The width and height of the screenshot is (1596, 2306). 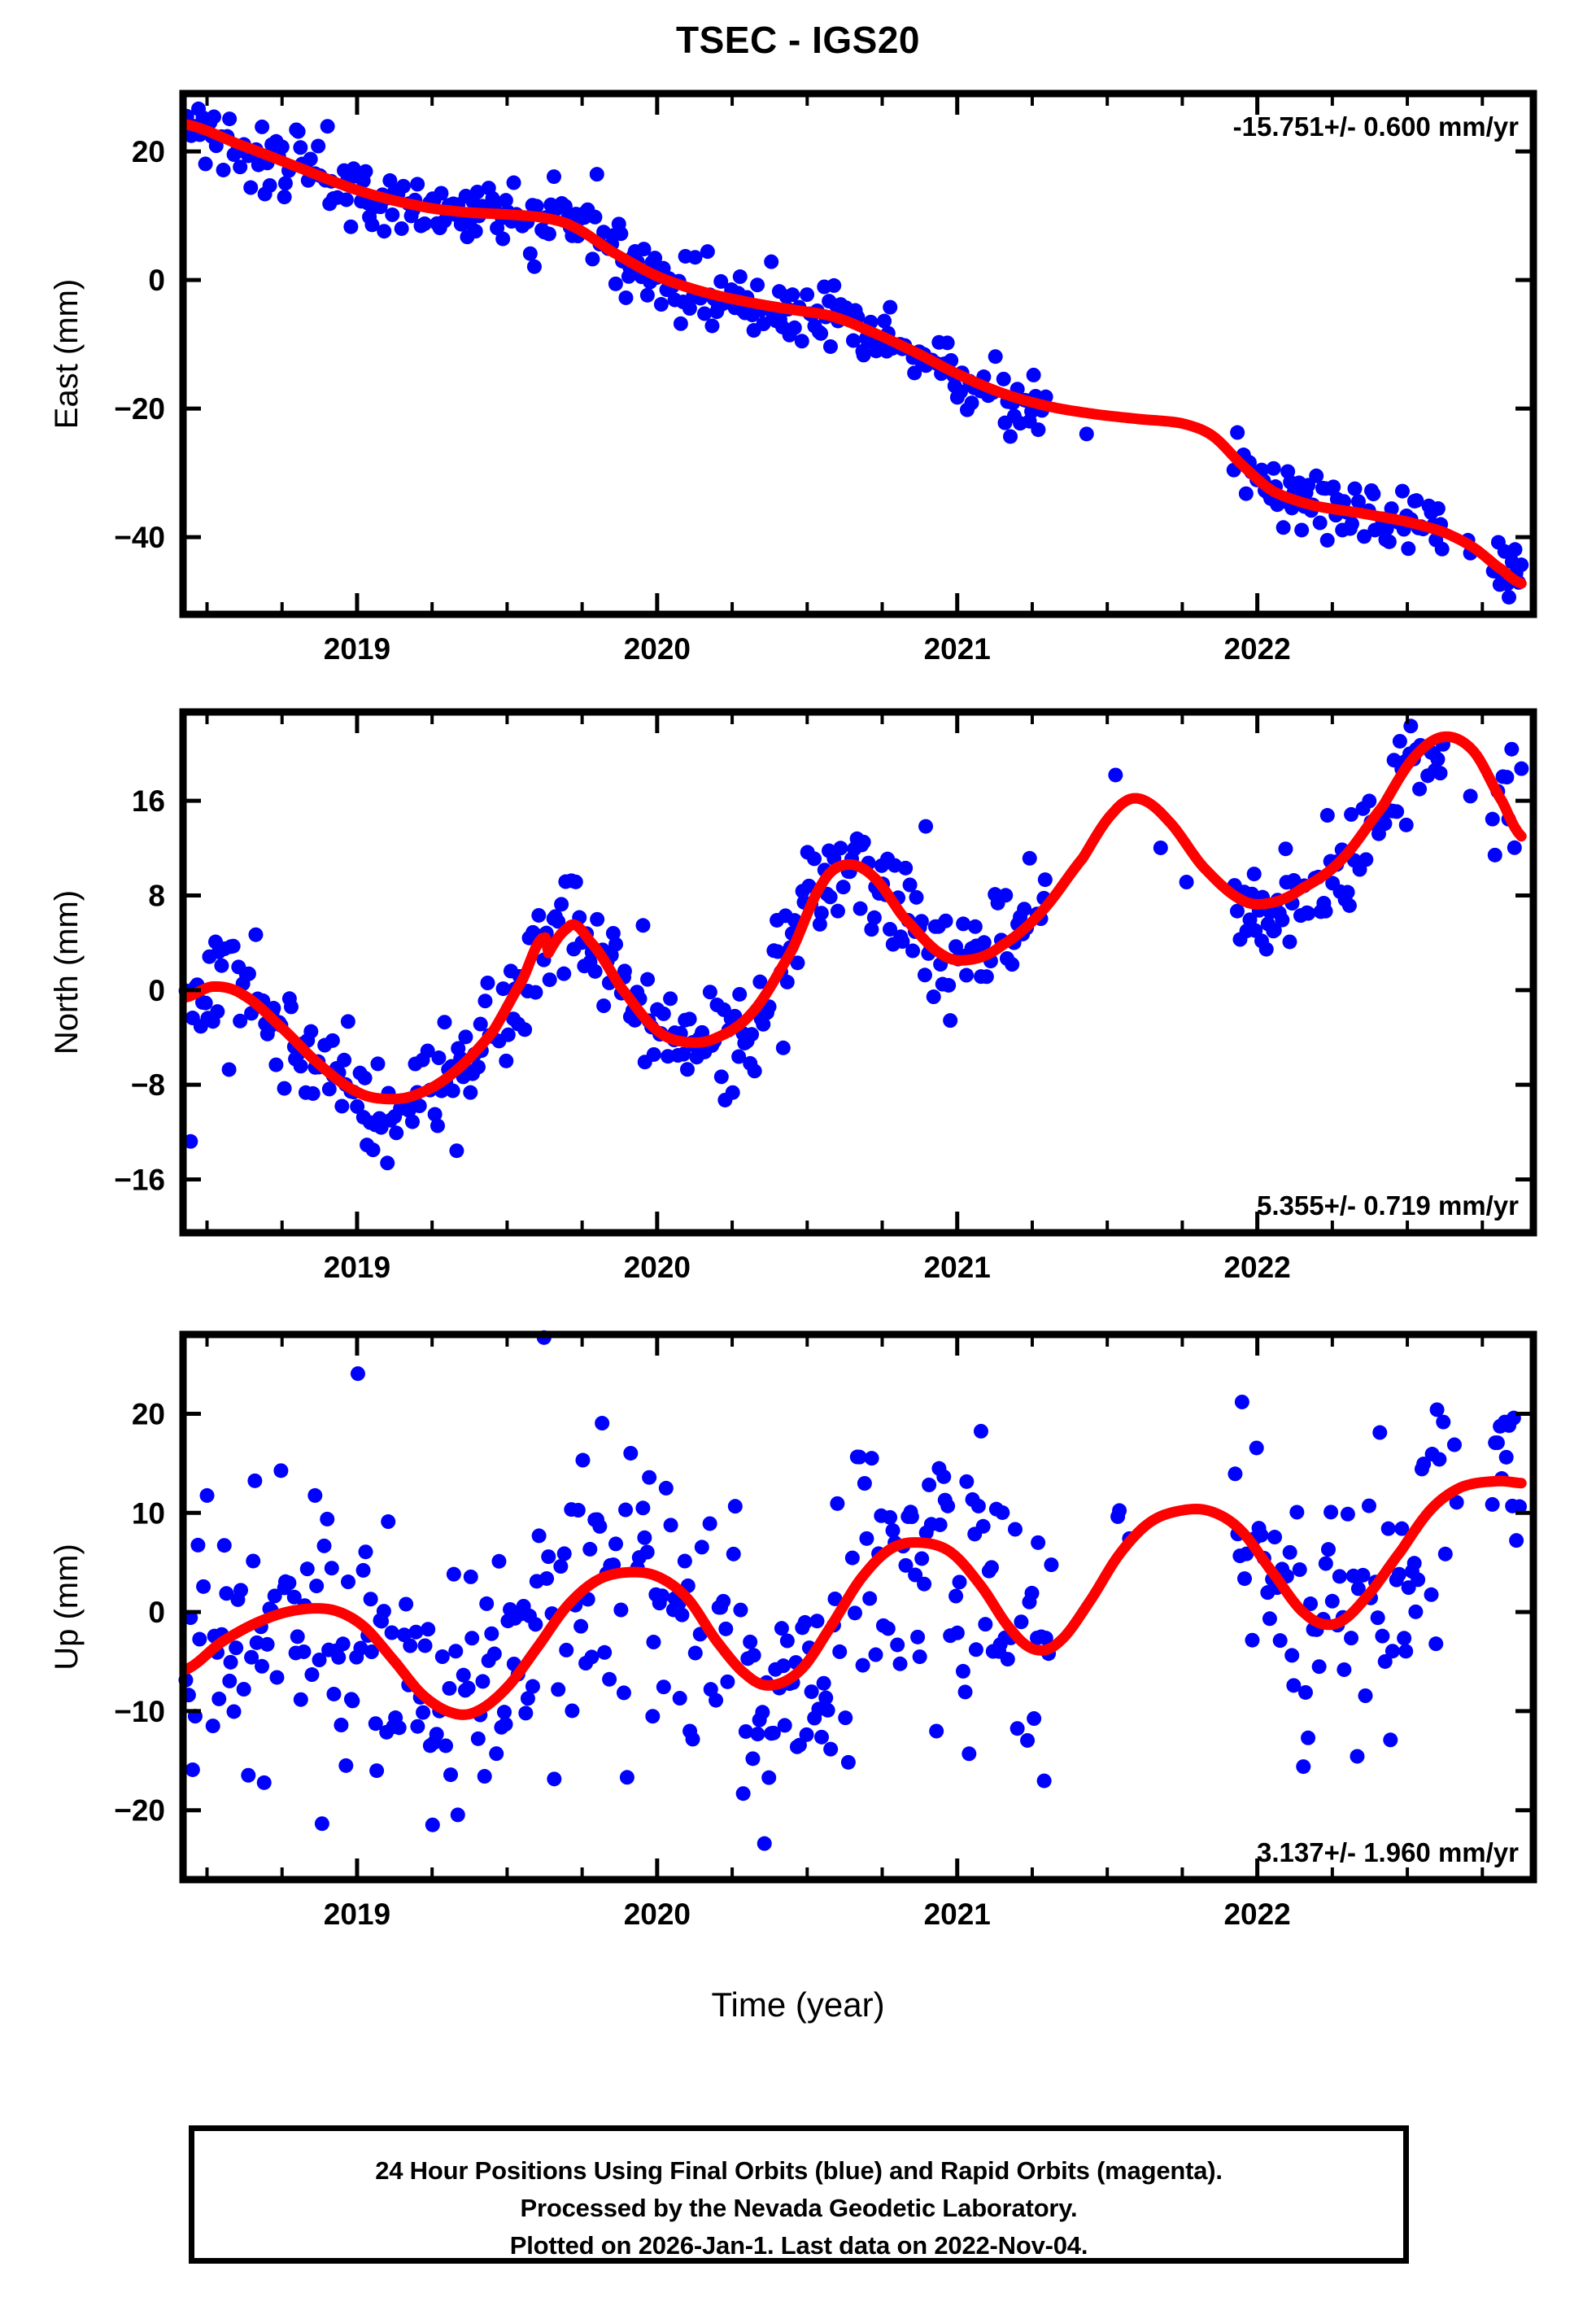 I want to click on y-tick-label: 8, so click(x=156, y=895).